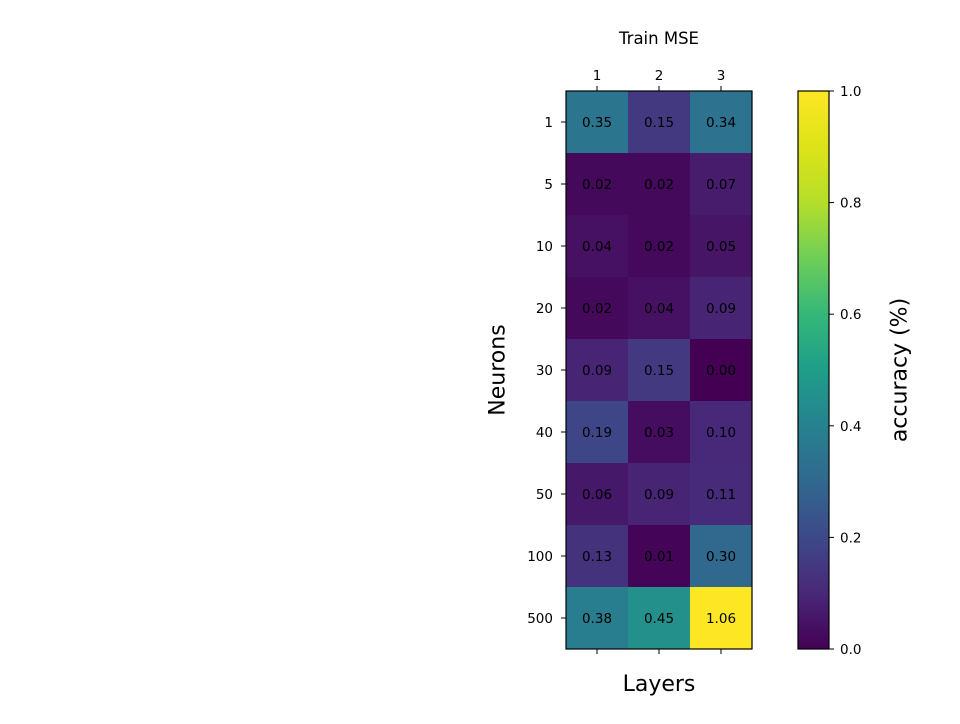  I want to click on cell-value-label: 0.10, so click(721, 433).